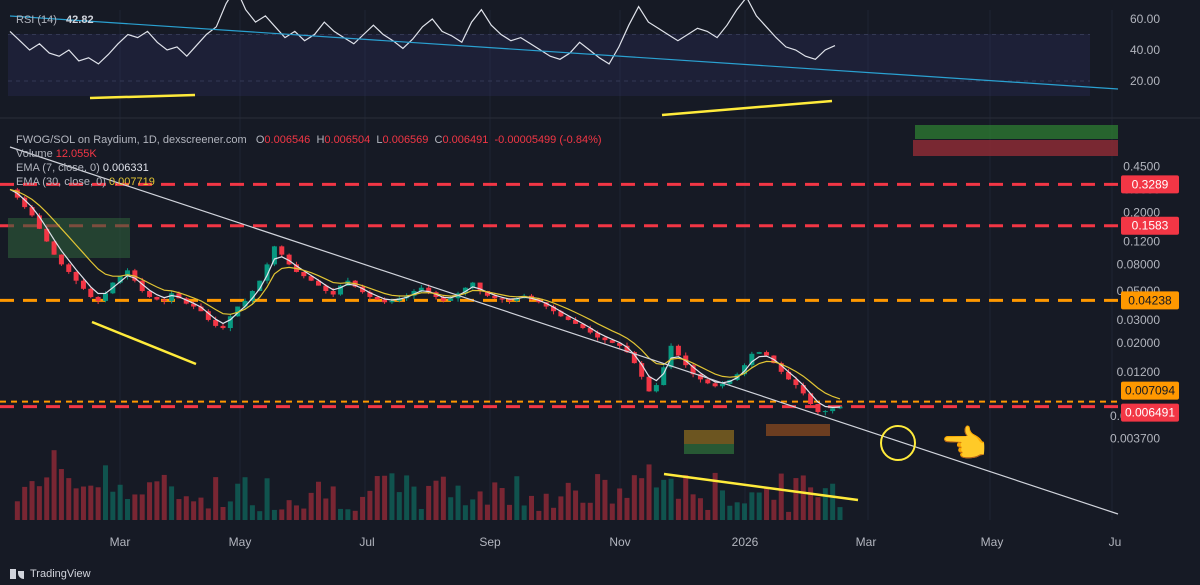  I want to click on y-tick-2: 0.2000, so click(1141, 213).